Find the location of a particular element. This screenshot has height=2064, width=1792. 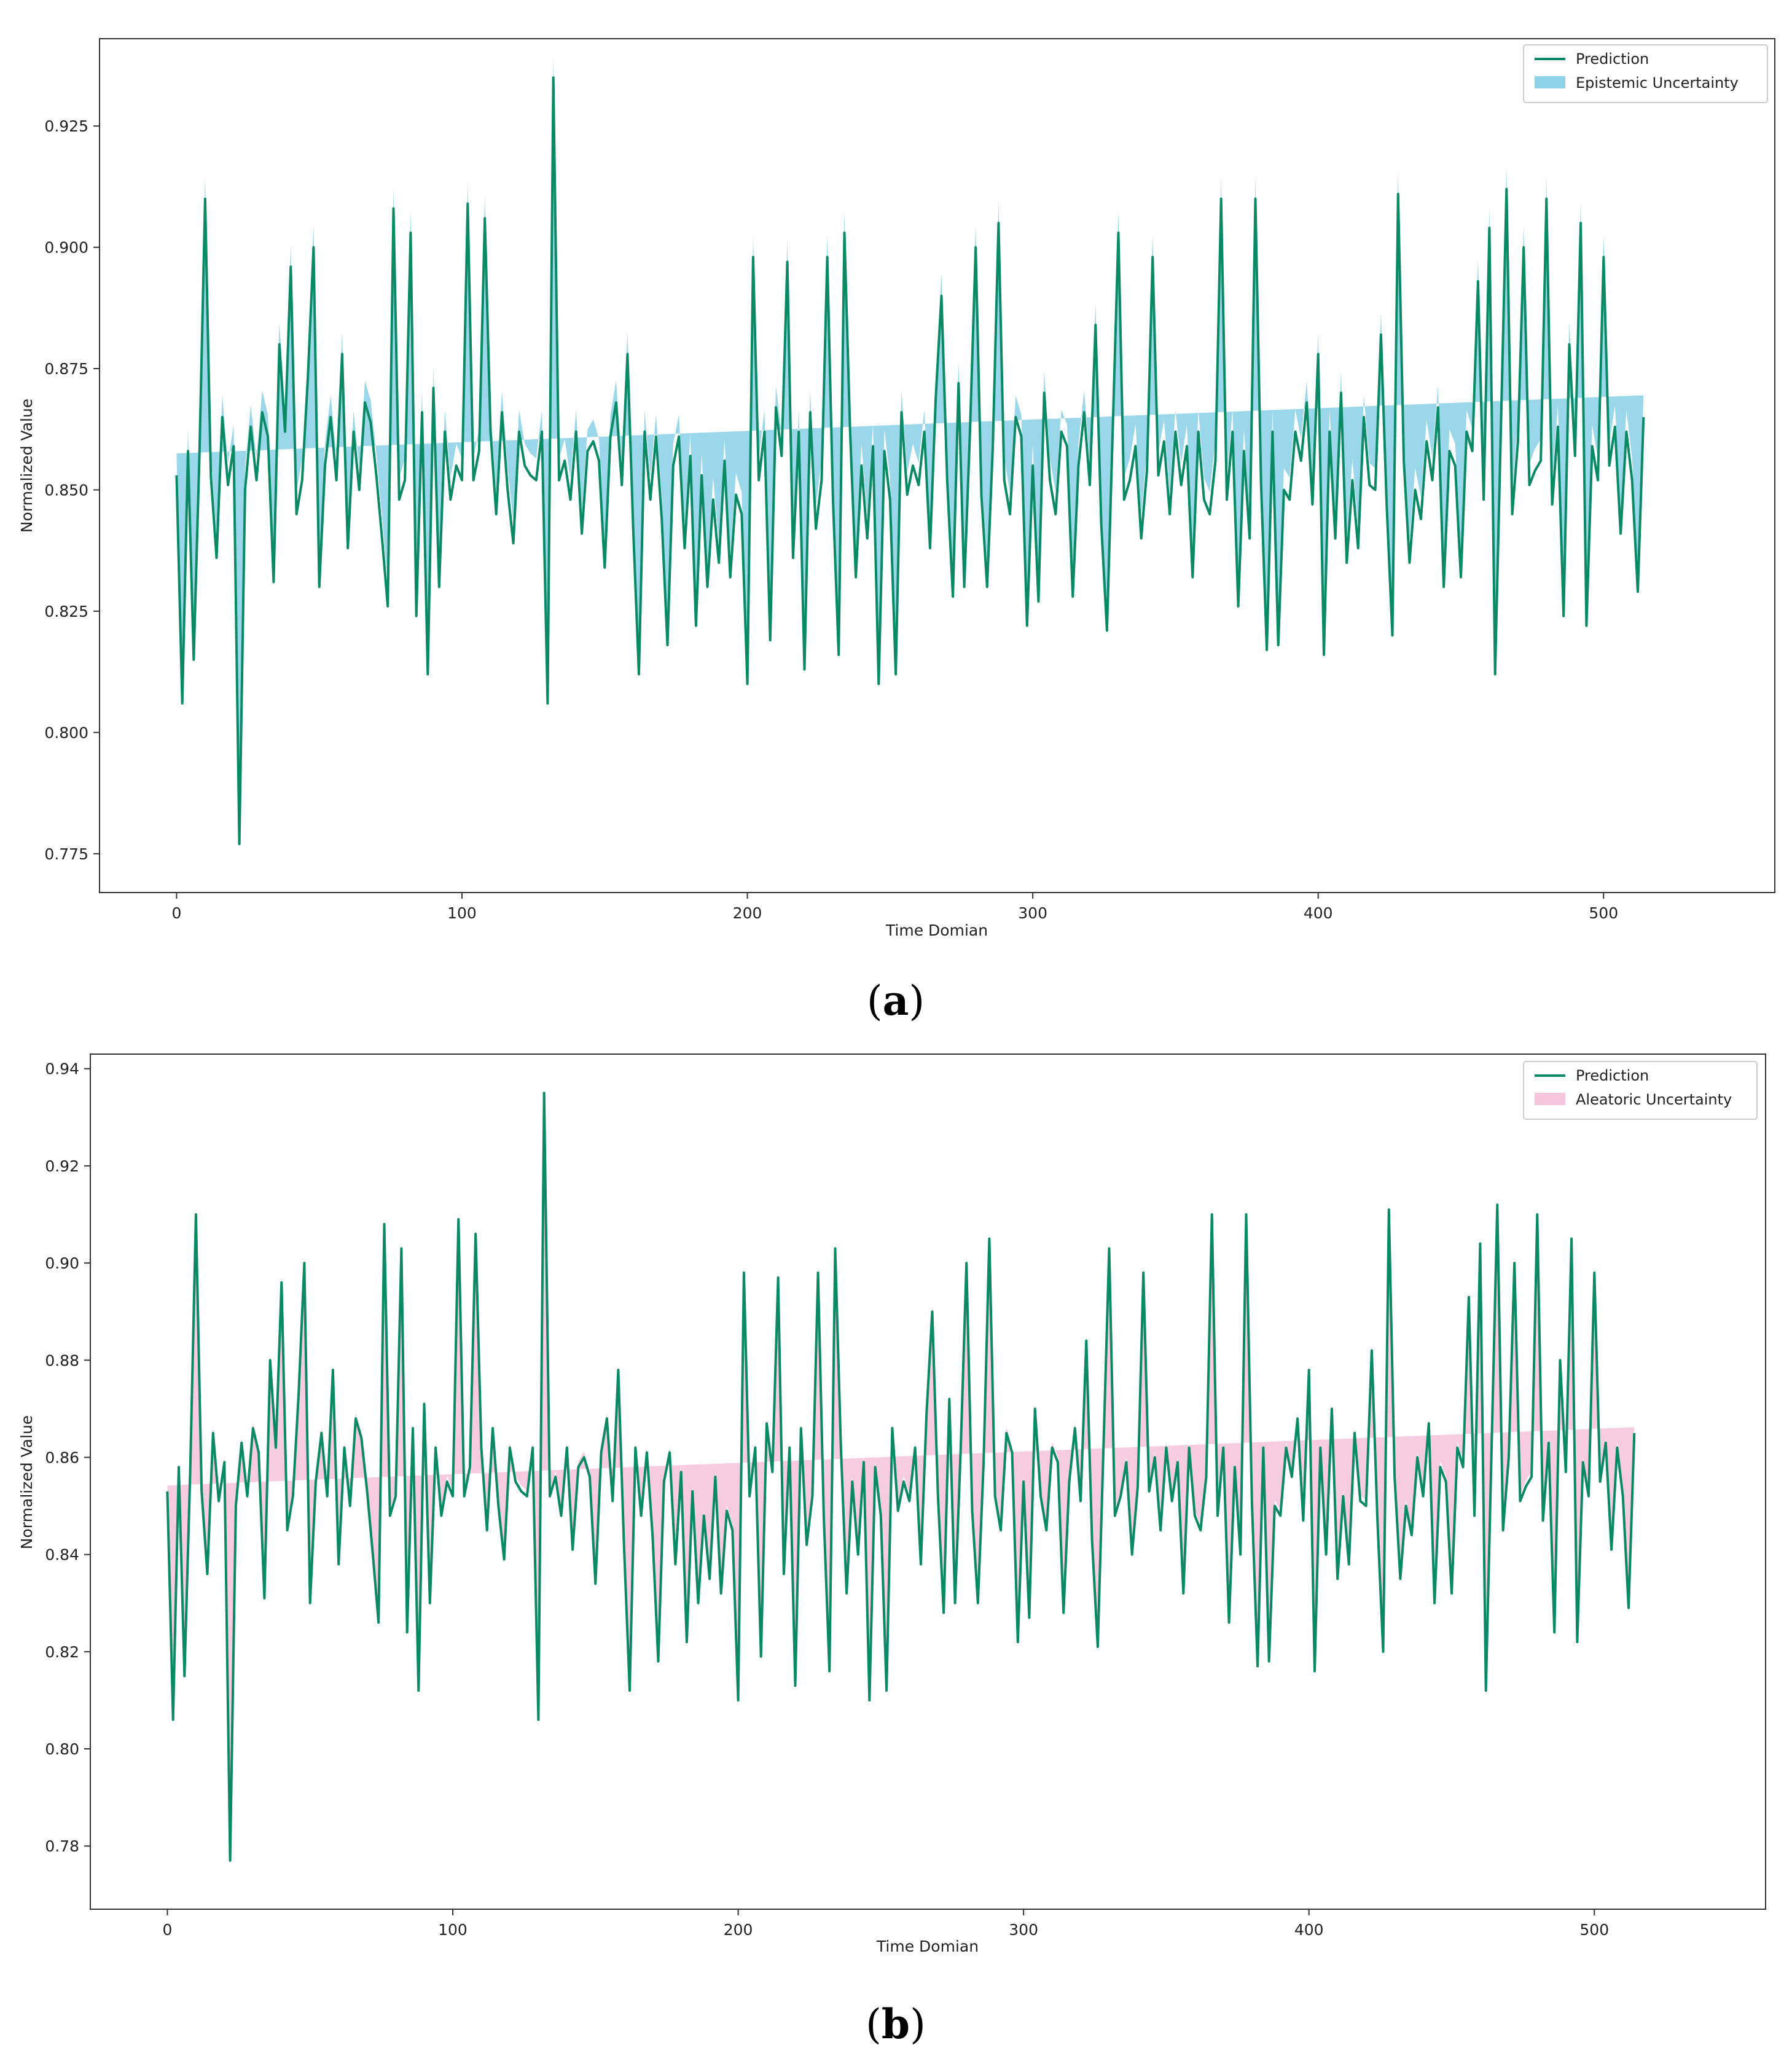

y-tick-label: 0.88 is located at coordinates (62, 1360).